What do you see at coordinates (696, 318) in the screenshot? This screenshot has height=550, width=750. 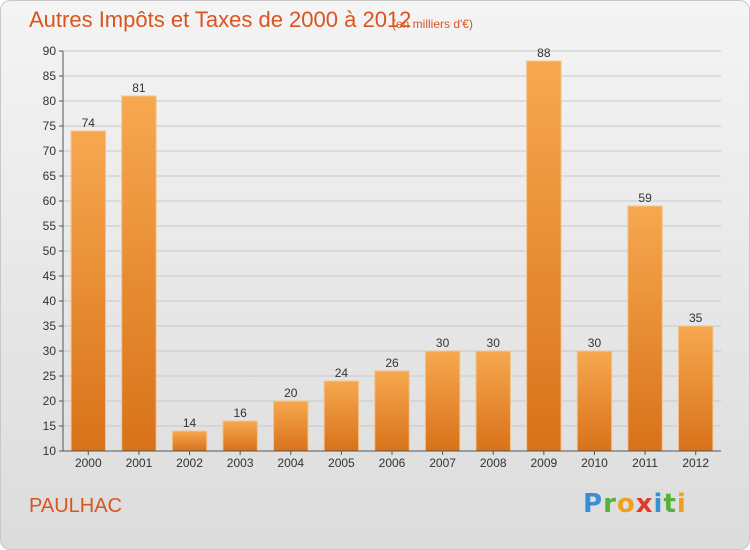 I see `bar-value-label: 35` at bounding box center [696, 318].